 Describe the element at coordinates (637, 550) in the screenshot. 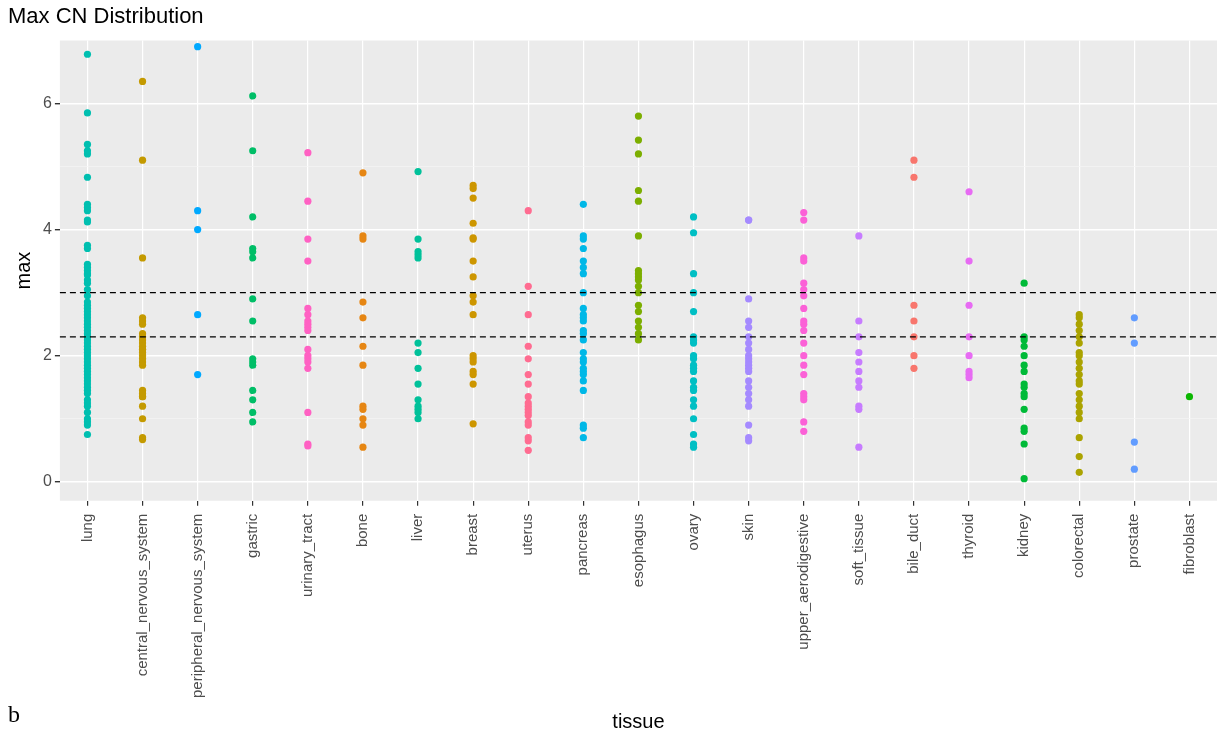

I see `x-tick-label: esophagus` at that location.